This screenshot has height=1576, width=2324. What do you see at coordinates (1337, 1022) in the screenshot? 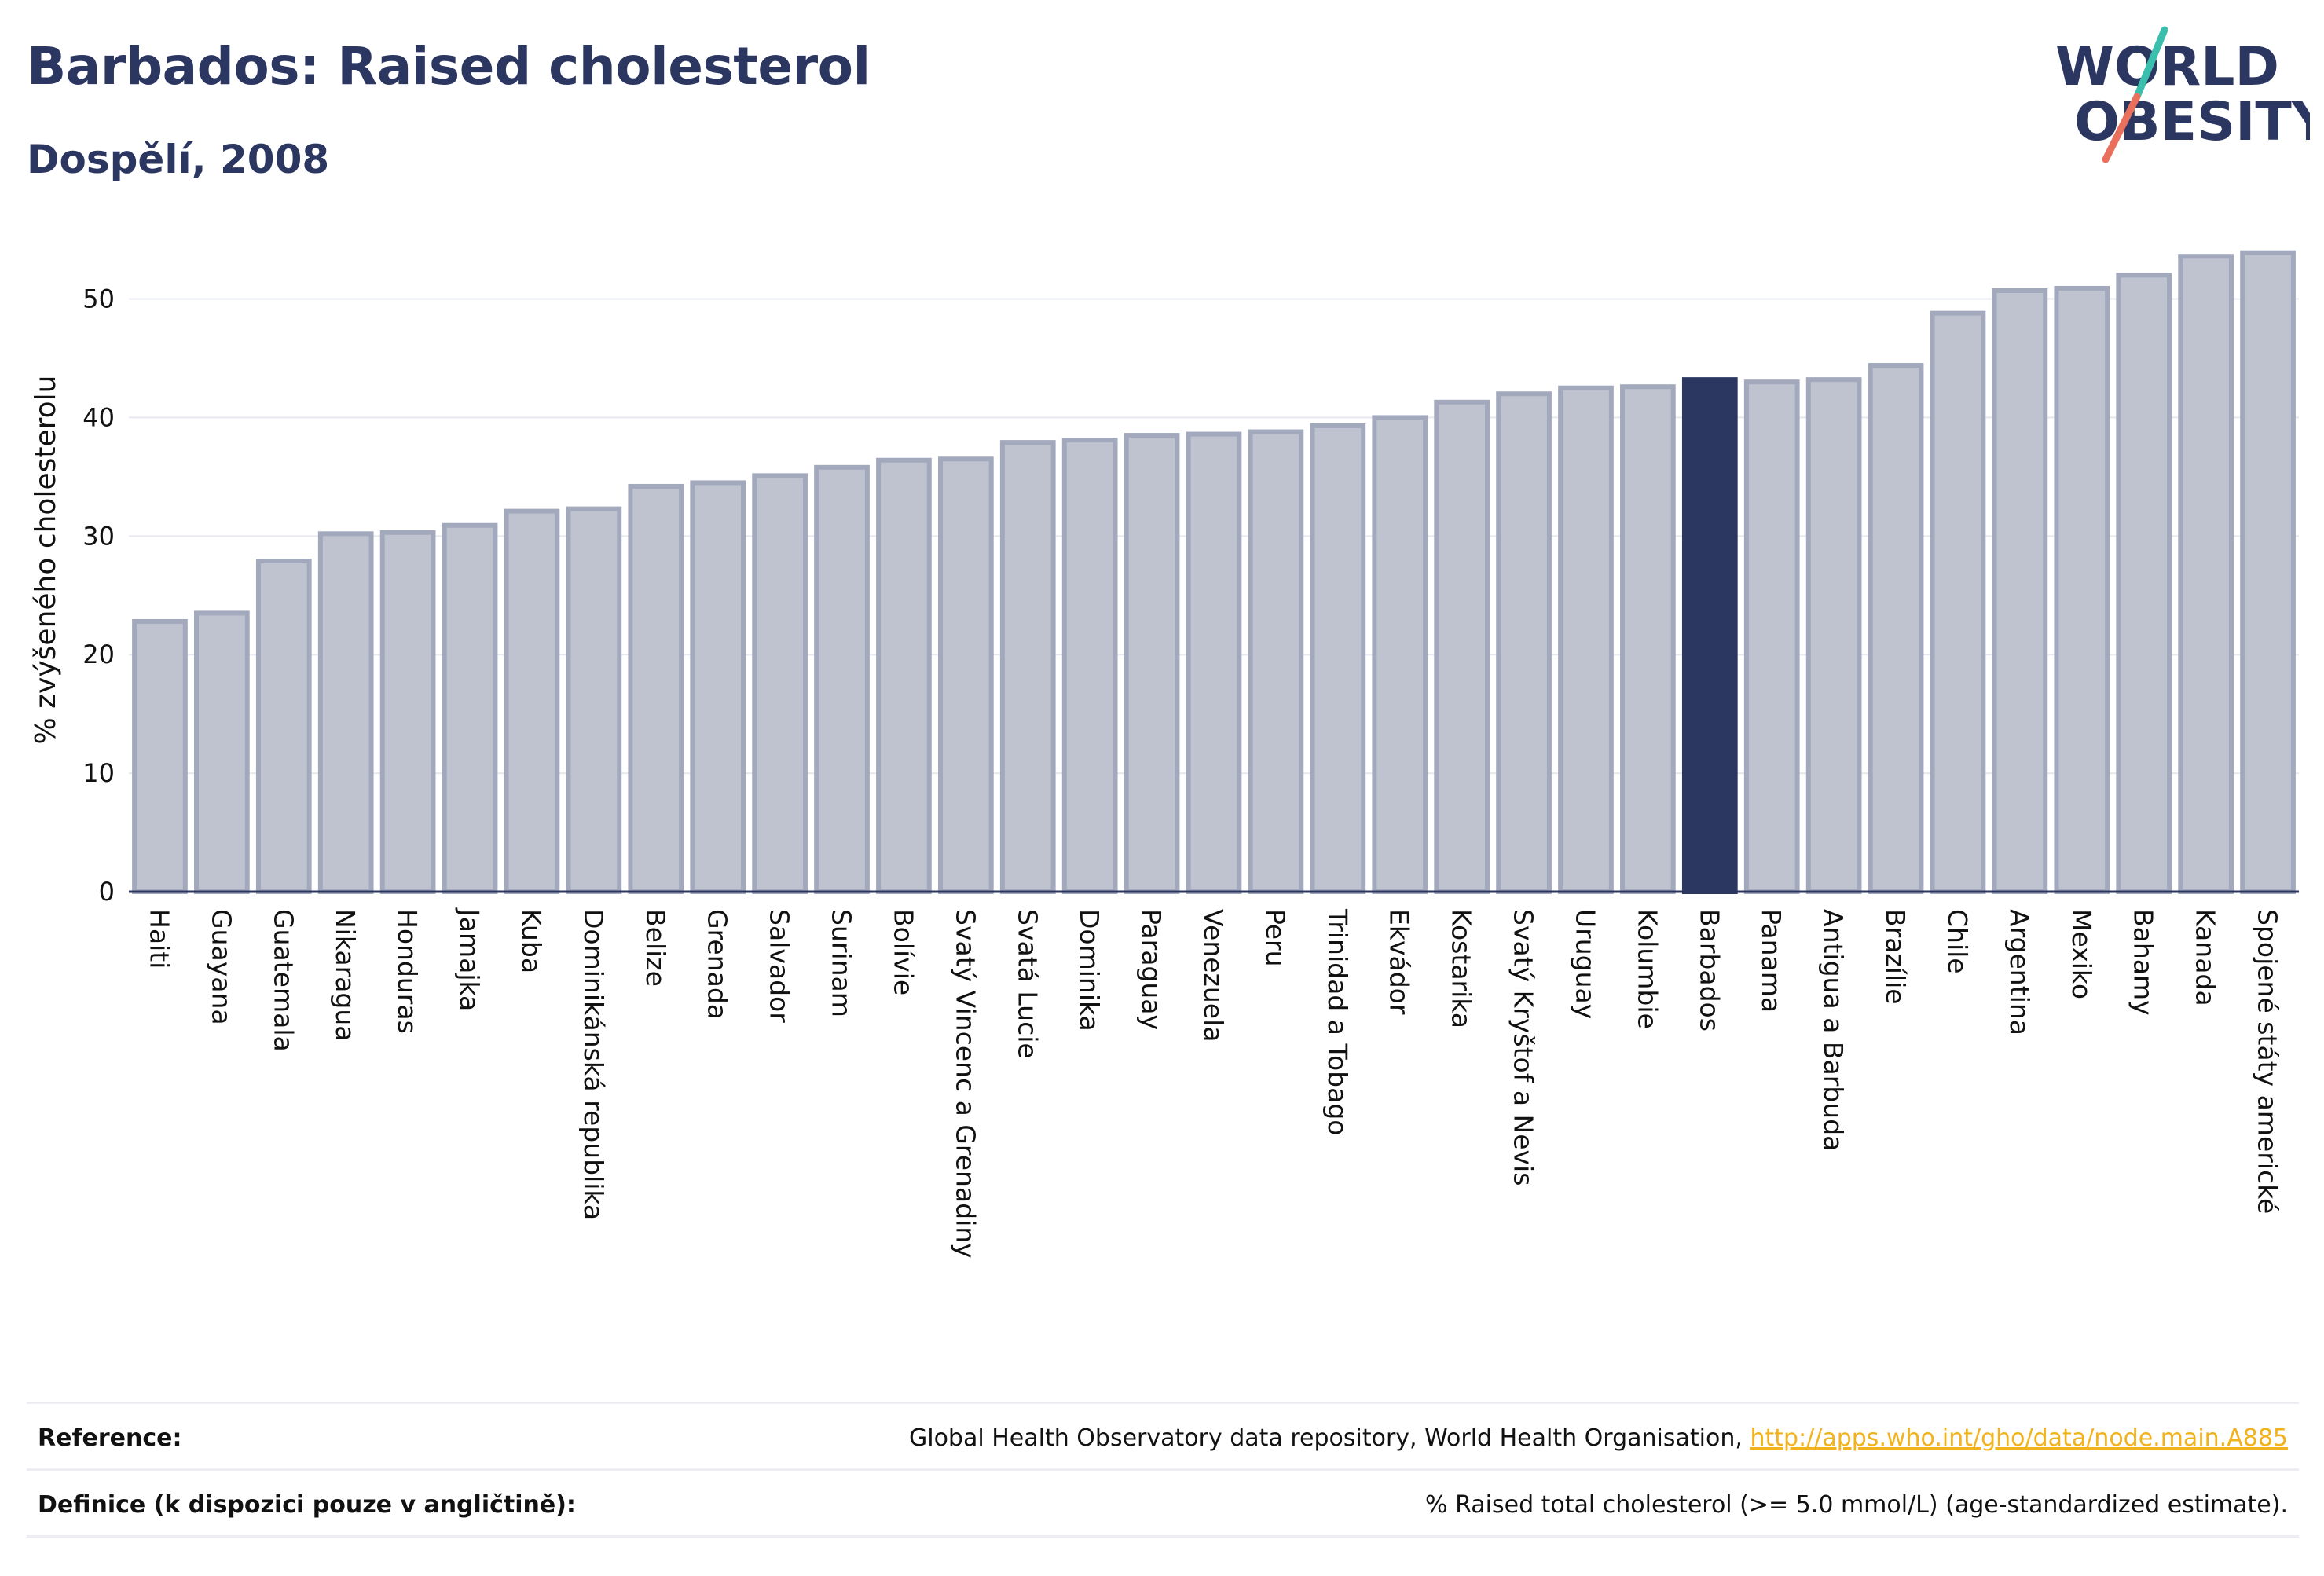
I see `x-tick-label: Trinidad a Tobago` at bounding box center [1337, 1022].